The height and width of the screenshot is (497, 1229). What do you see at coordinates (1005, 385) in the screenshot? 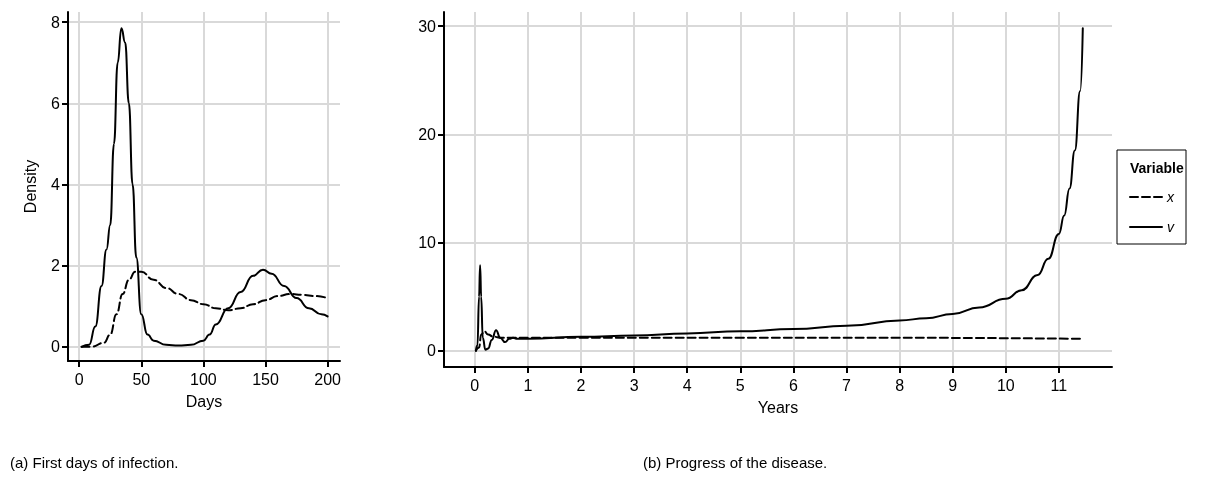
I see `x-tick-label: 10` at bounding box center [1005, 385].